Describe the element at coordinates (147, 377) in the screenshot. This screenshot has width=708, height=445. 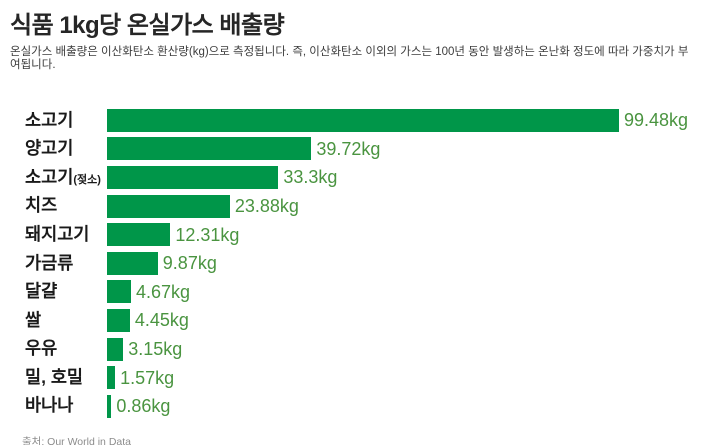
I see `value-label: 1.57kg` at that location.